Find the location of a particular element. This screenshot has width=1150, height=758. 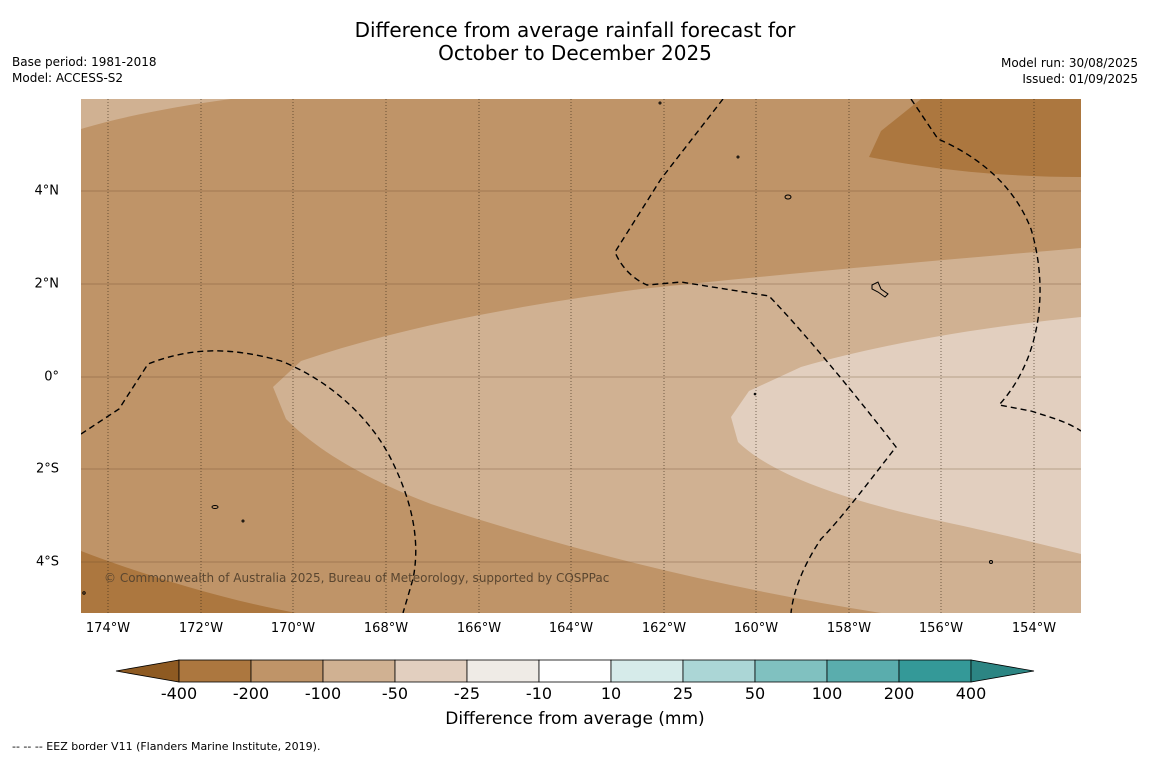

lon-label-158w: 158°W is located at coordinates (849, 628).